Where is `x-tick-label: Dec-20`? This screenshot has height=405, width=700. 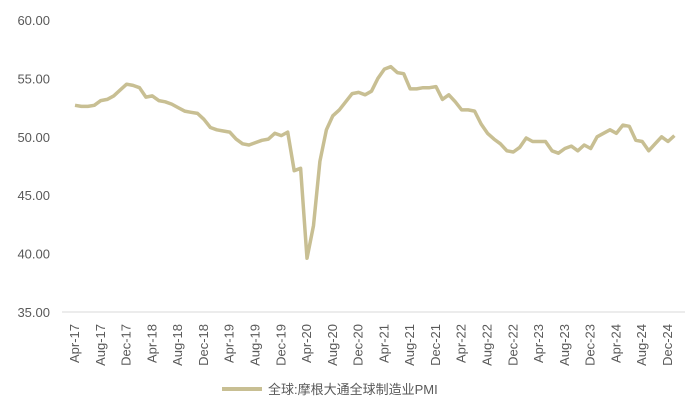 x-tick-label: Dec-20 is located at coordinates (358, 345).